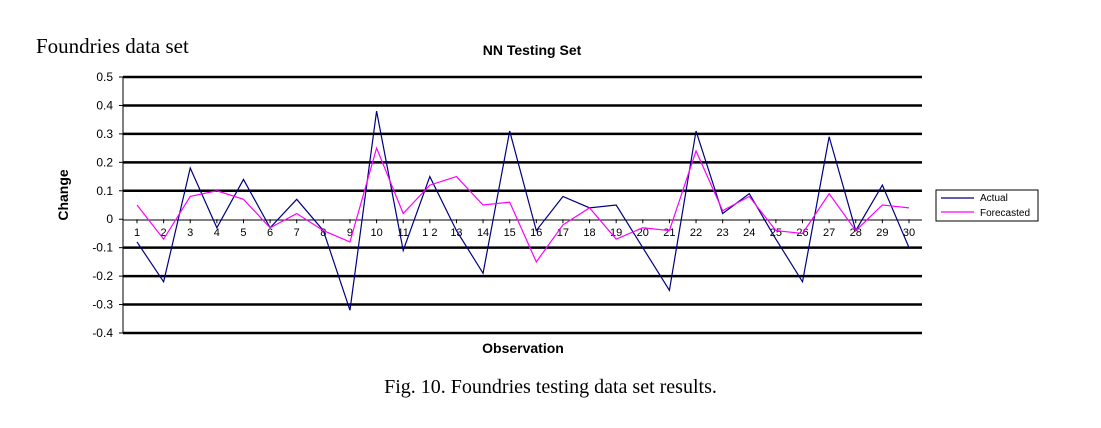 The image size is (1101, 428). What do you see at coordinates (107, 205) in the screenshot?
I see `y-ticks: 0.5 0.4 0.3 0.2 0.1 0 -0.1 -0.2 -0.3 -0.4` at bounding box center [107, 205].